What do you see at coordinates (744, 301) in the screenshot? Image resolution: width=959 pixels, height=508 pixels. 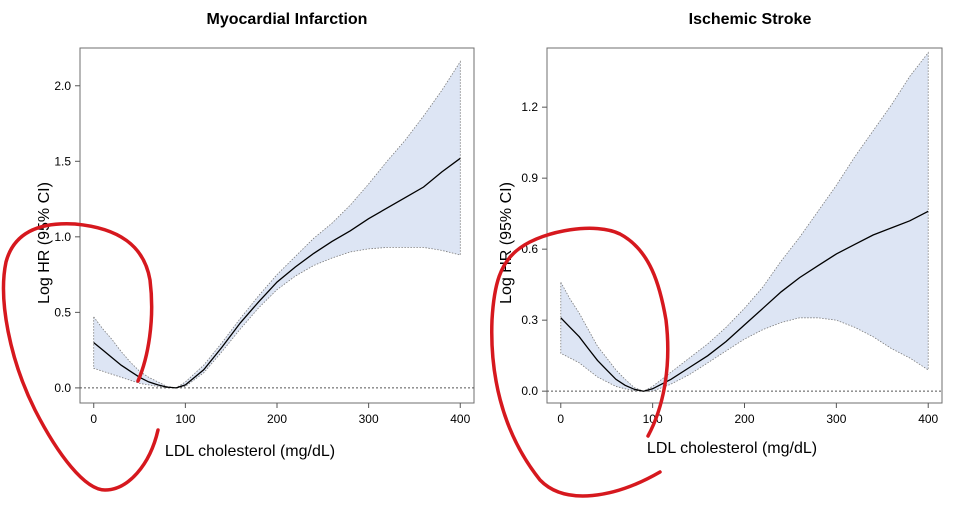 I see `estimate-line` at bounding box center [744, 301].